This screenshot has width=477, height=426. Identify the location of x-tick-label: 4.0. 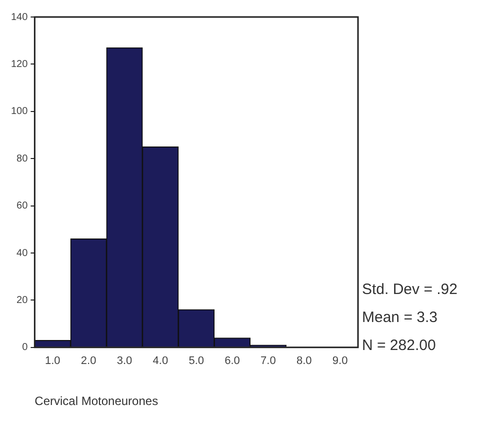
(160, 361).